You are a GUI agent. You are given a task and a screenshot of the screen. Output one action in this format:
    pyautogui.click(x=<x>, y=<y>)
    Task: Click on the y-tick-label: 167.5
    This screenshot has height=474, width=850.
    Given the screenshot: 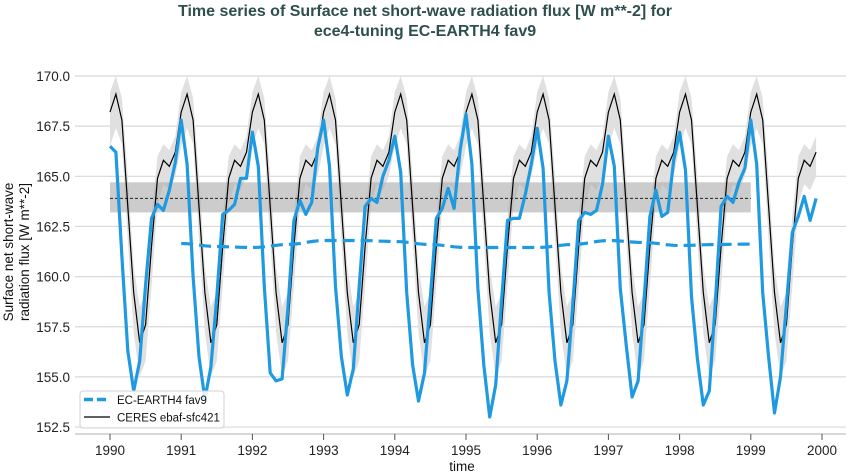 What is the action you would take?
    pyautogui.click(x=53, y=126)
    